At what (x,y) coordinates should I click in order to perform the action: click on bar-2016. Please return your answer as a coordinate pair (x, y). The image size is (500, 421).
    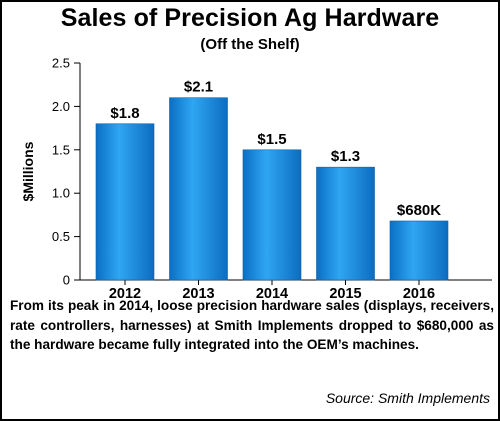
    Looking at the image, I should click on (419, 250).